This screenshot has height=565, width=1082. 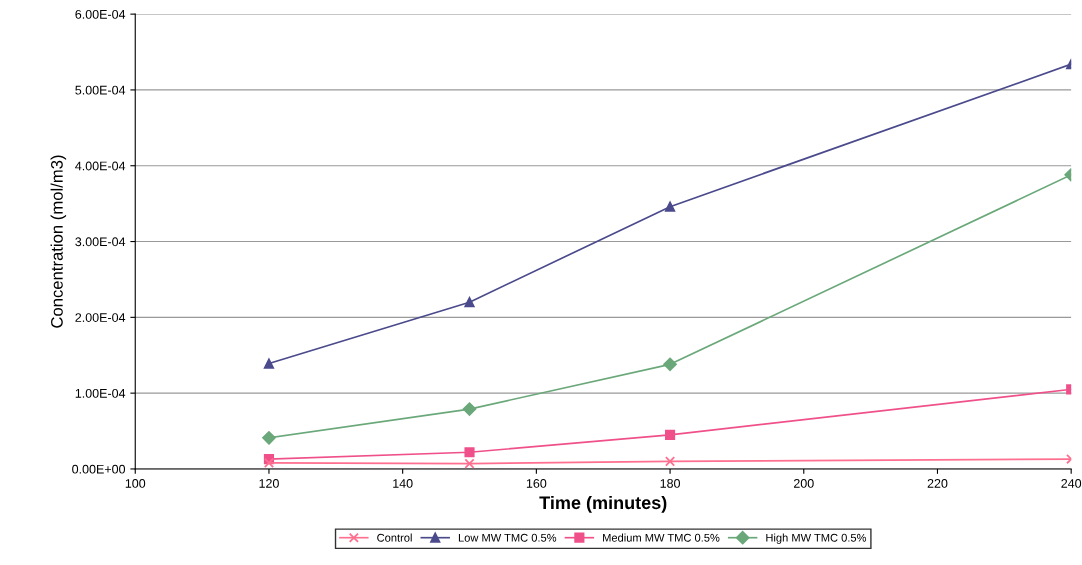 I want to click on x-tick-label: 180, so click(x=670, y=483).